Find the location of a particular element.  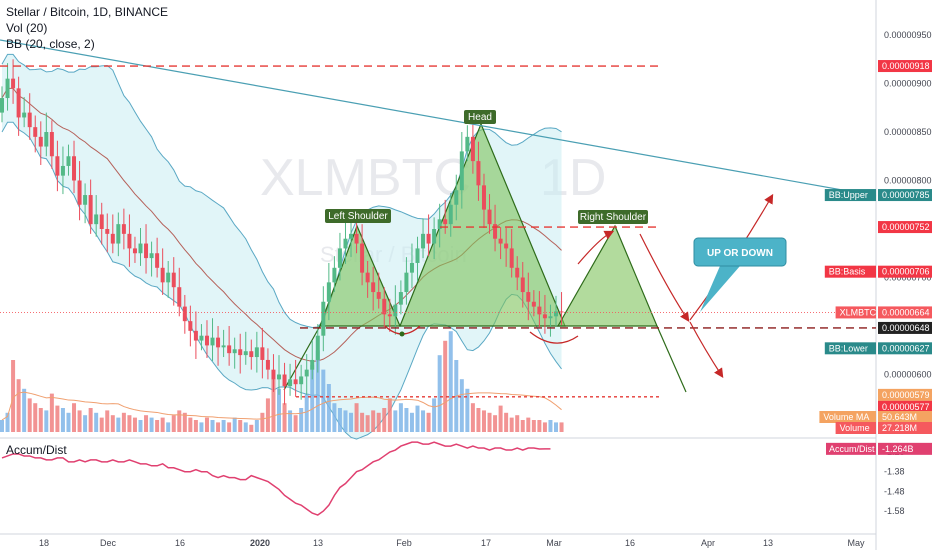

time-tick-label: 16 is located at coordinates (630, 543).